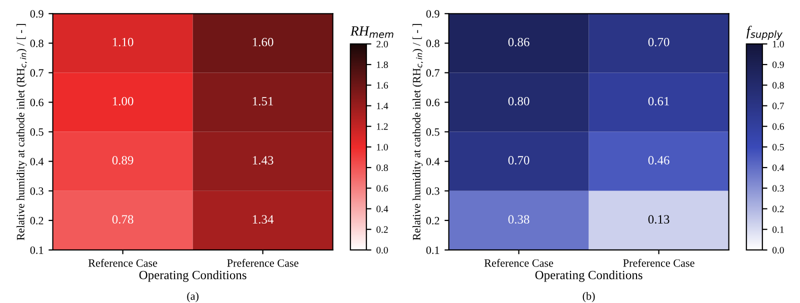 Image resolution: width=800 pixels, height=303 pixels. Describe the element at coordinates (123, 101) in the screenshot. I see `data-label: 1.00` at that location.